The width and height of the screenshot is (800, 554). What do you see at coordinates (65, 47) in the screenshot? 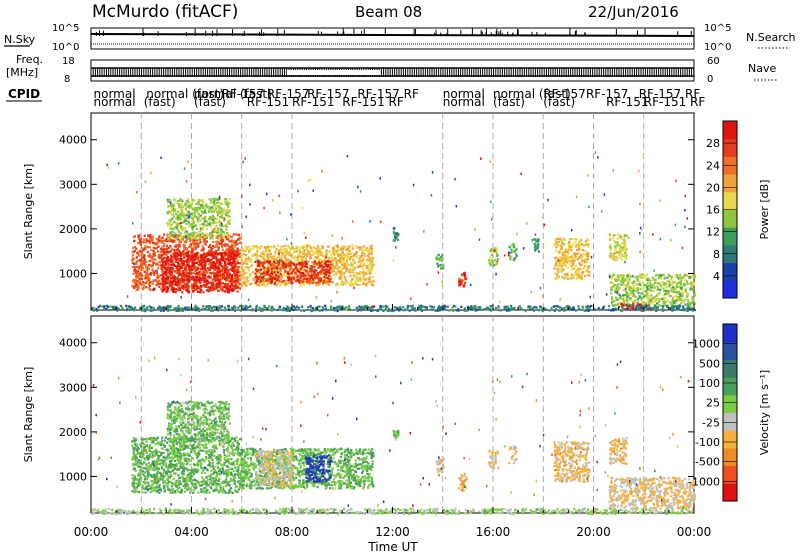
I see `nsky-tick-bottom: 10^0` at bounding box center [65, 47].